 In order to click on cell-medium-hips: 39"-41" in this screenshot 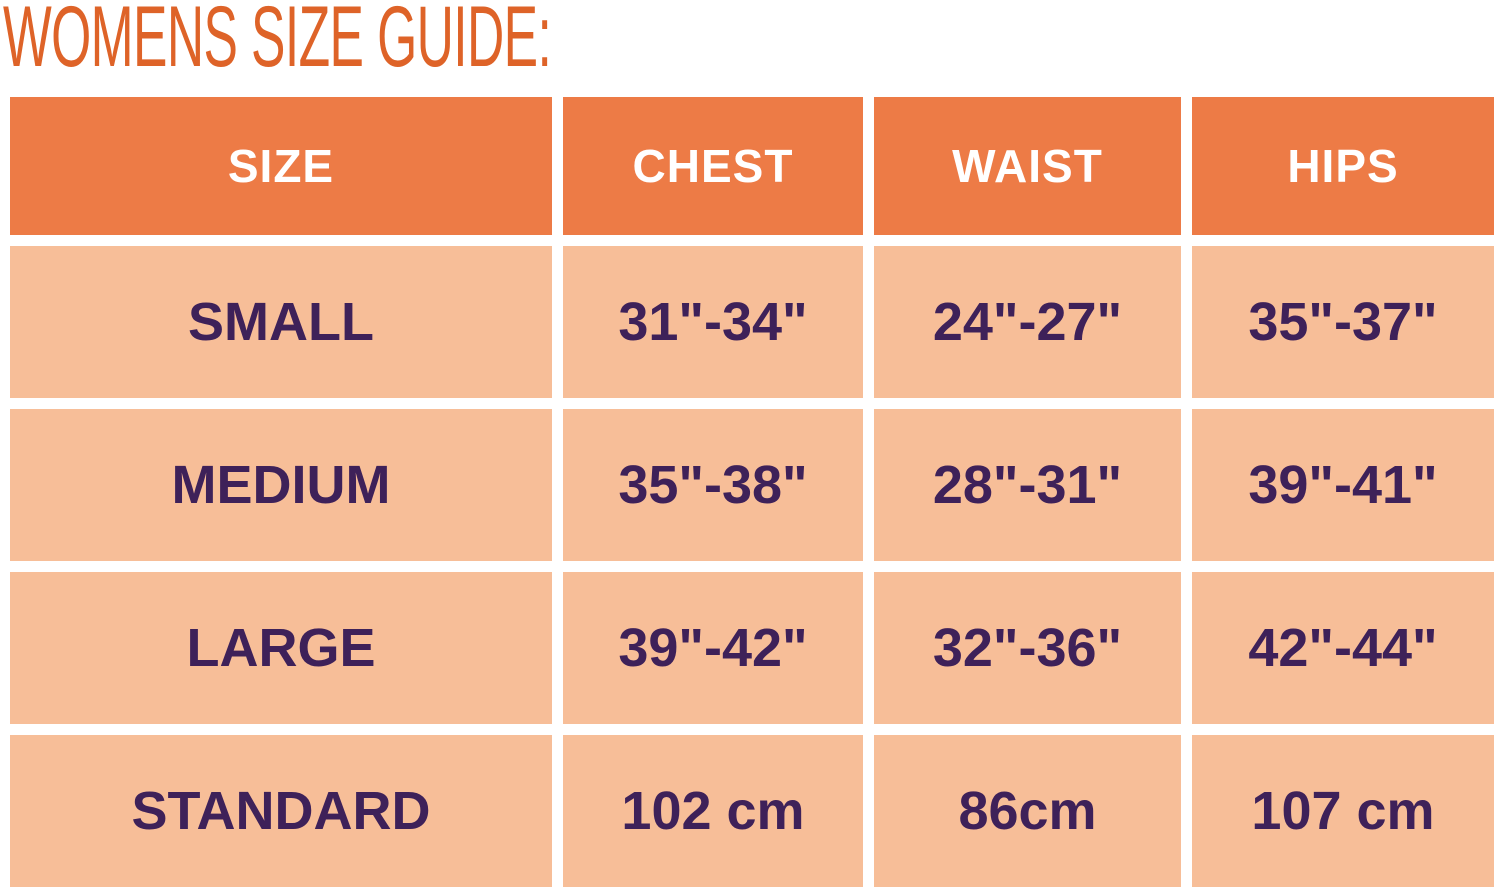, I will do `click(1343, 485)`.